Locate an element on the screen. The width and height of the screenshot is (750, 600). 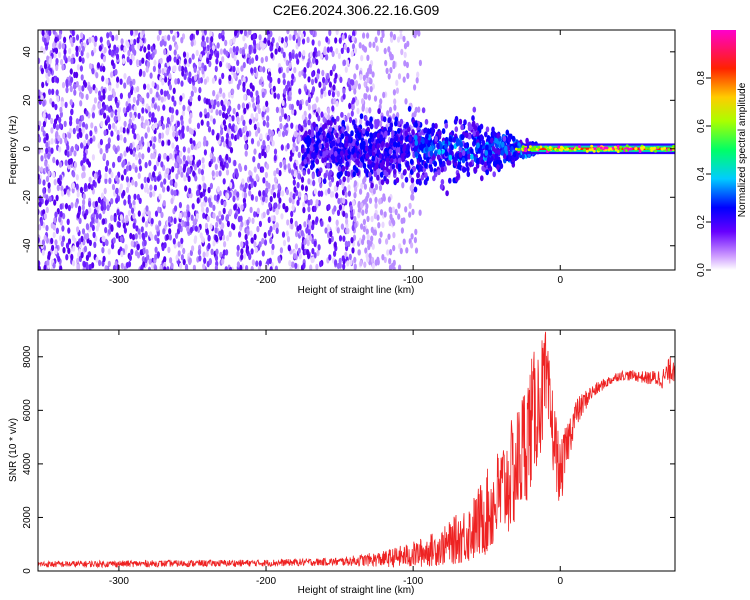
snr-y-tick-label: 4000 is located at coordinates (27, 463).